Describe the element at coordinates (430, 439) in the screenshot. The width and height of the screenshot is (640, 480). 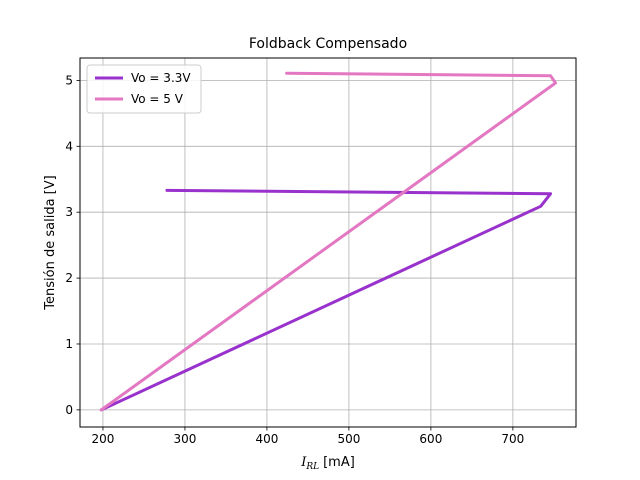
I see `x-tick-label: 600` at that location.